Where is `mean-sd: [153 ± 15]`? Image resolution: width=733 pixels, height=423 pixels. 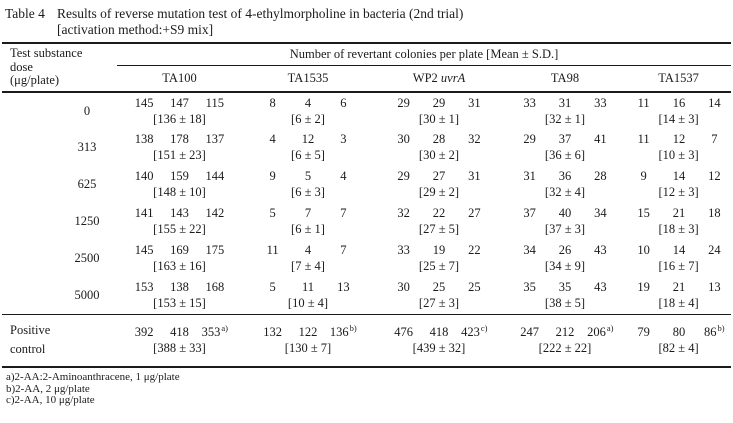 mean-sd: [153 ± 15] is located at coordinates (179, 302).